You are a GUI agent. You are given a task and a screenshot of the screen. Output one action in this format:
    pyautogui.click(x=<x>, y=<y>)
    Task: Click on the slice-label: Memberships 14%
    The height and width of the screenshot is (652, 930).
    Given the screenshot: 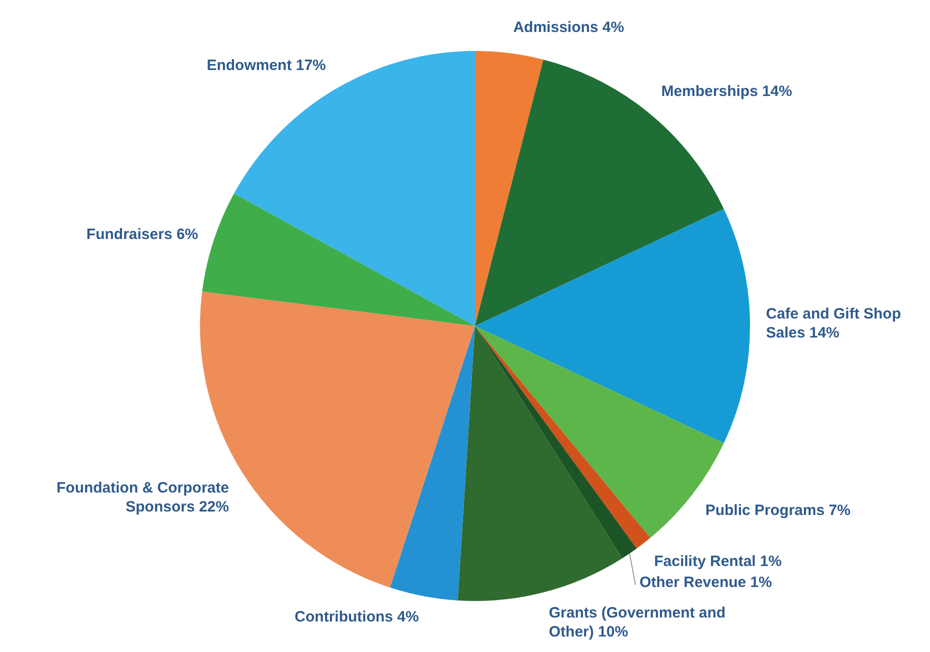 What is the action you would take?
    pyautogui.click(x=726, y=91)
    